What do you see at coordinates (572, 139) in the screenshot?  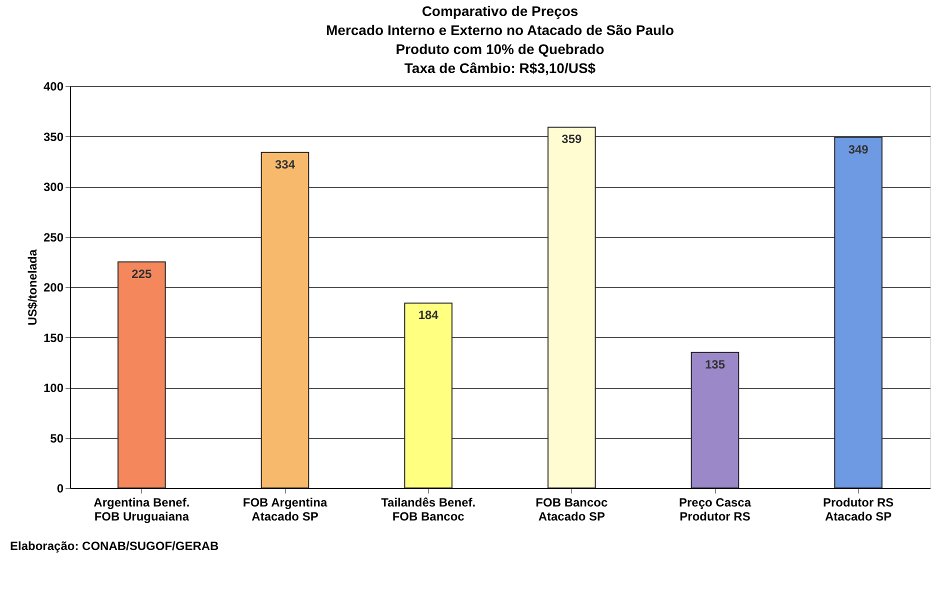 I see `data-label: 359` at bounding box center [572, 139].